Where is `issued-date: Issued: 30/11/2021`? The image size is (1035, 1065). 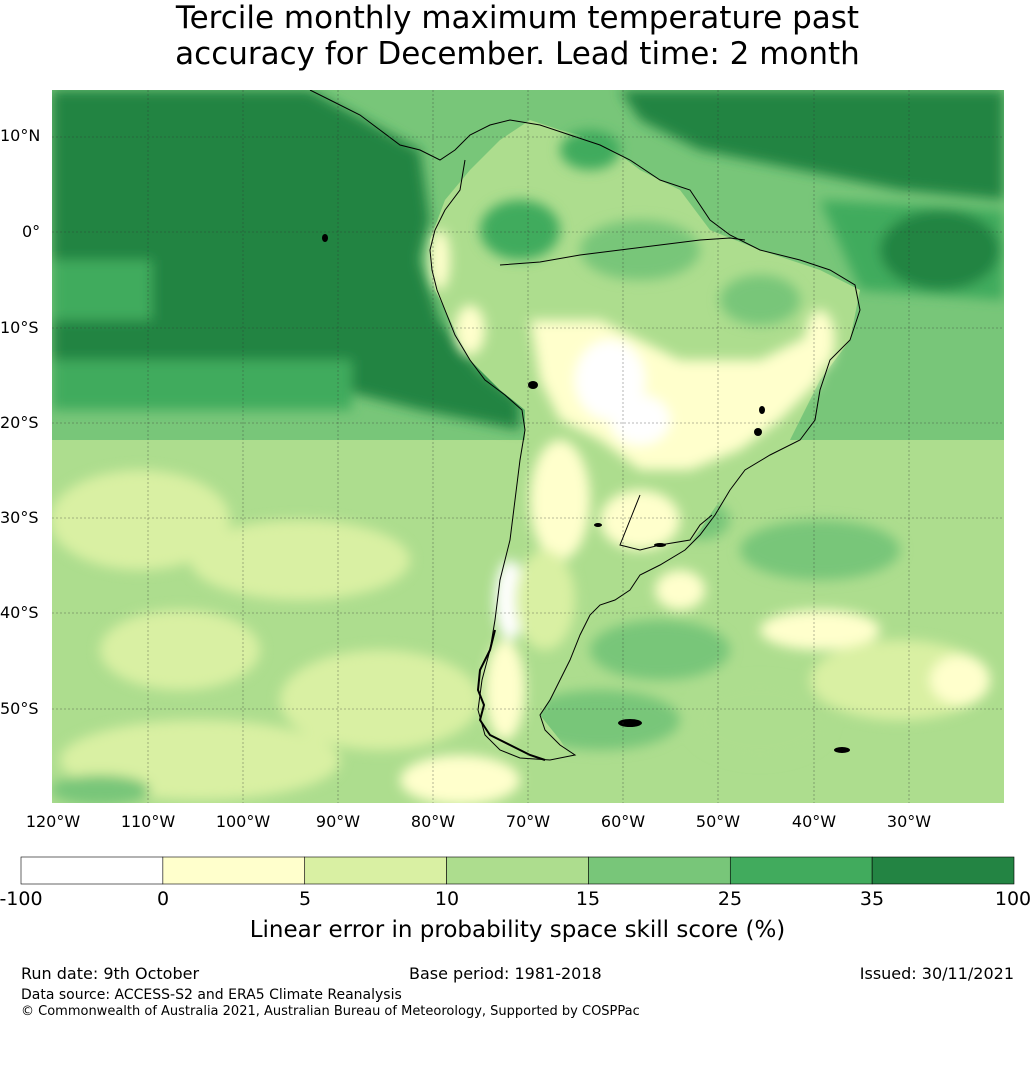 issued-date: Issued: 30/11/2021 is located at coordinates (936, 973).